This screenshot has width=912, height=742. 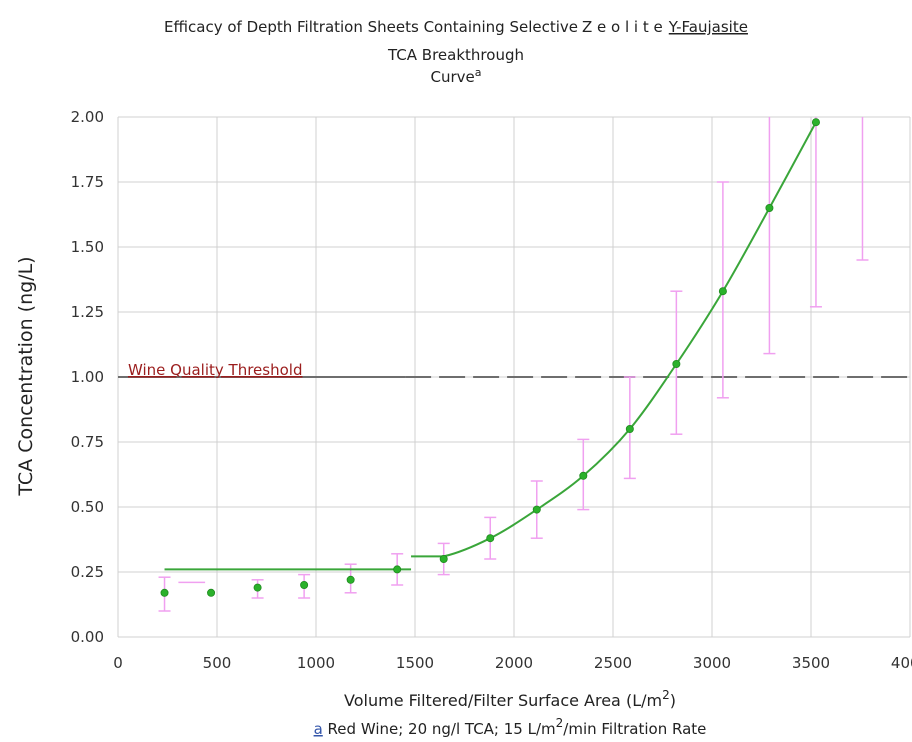 I want to click on footnote-mark: a, so click(x=318, y=729).